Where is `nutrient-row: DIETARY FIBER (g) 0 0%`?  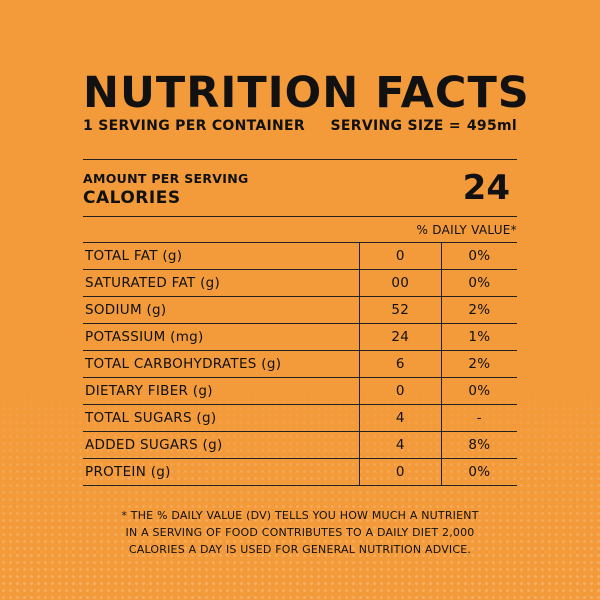 nutrient-row: DIETARY FIBER (g) 0 0% is located at coordinates (300, 391).